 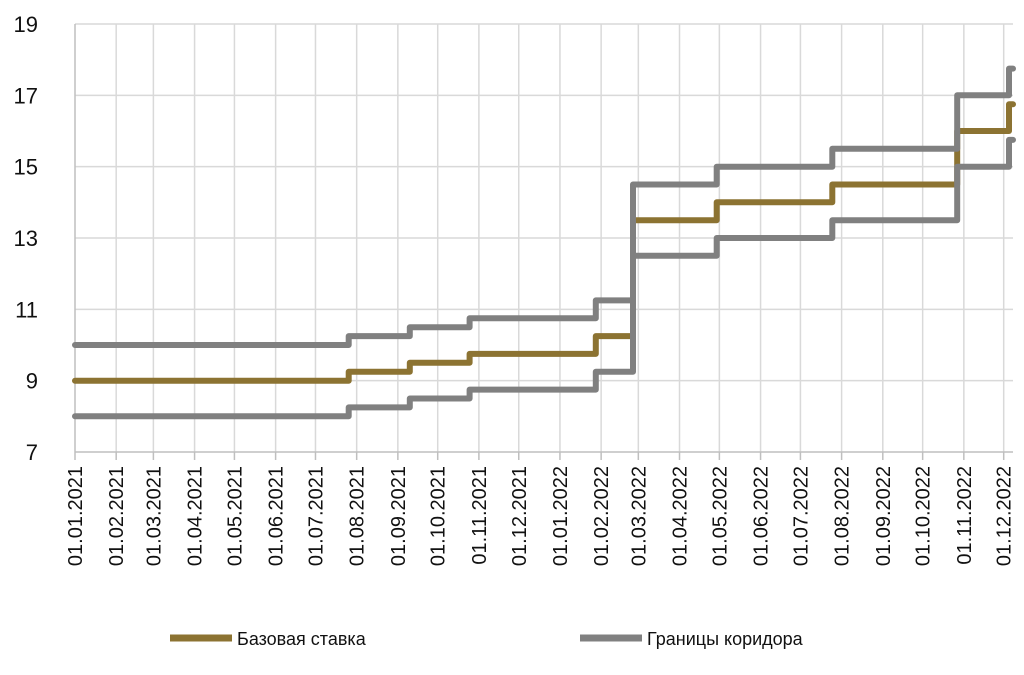 What do you see at coordinates (302, 639) in the screenshot?
I see `legend-label-base-rate: Базовая ставка` at bounding box center [302, 639].